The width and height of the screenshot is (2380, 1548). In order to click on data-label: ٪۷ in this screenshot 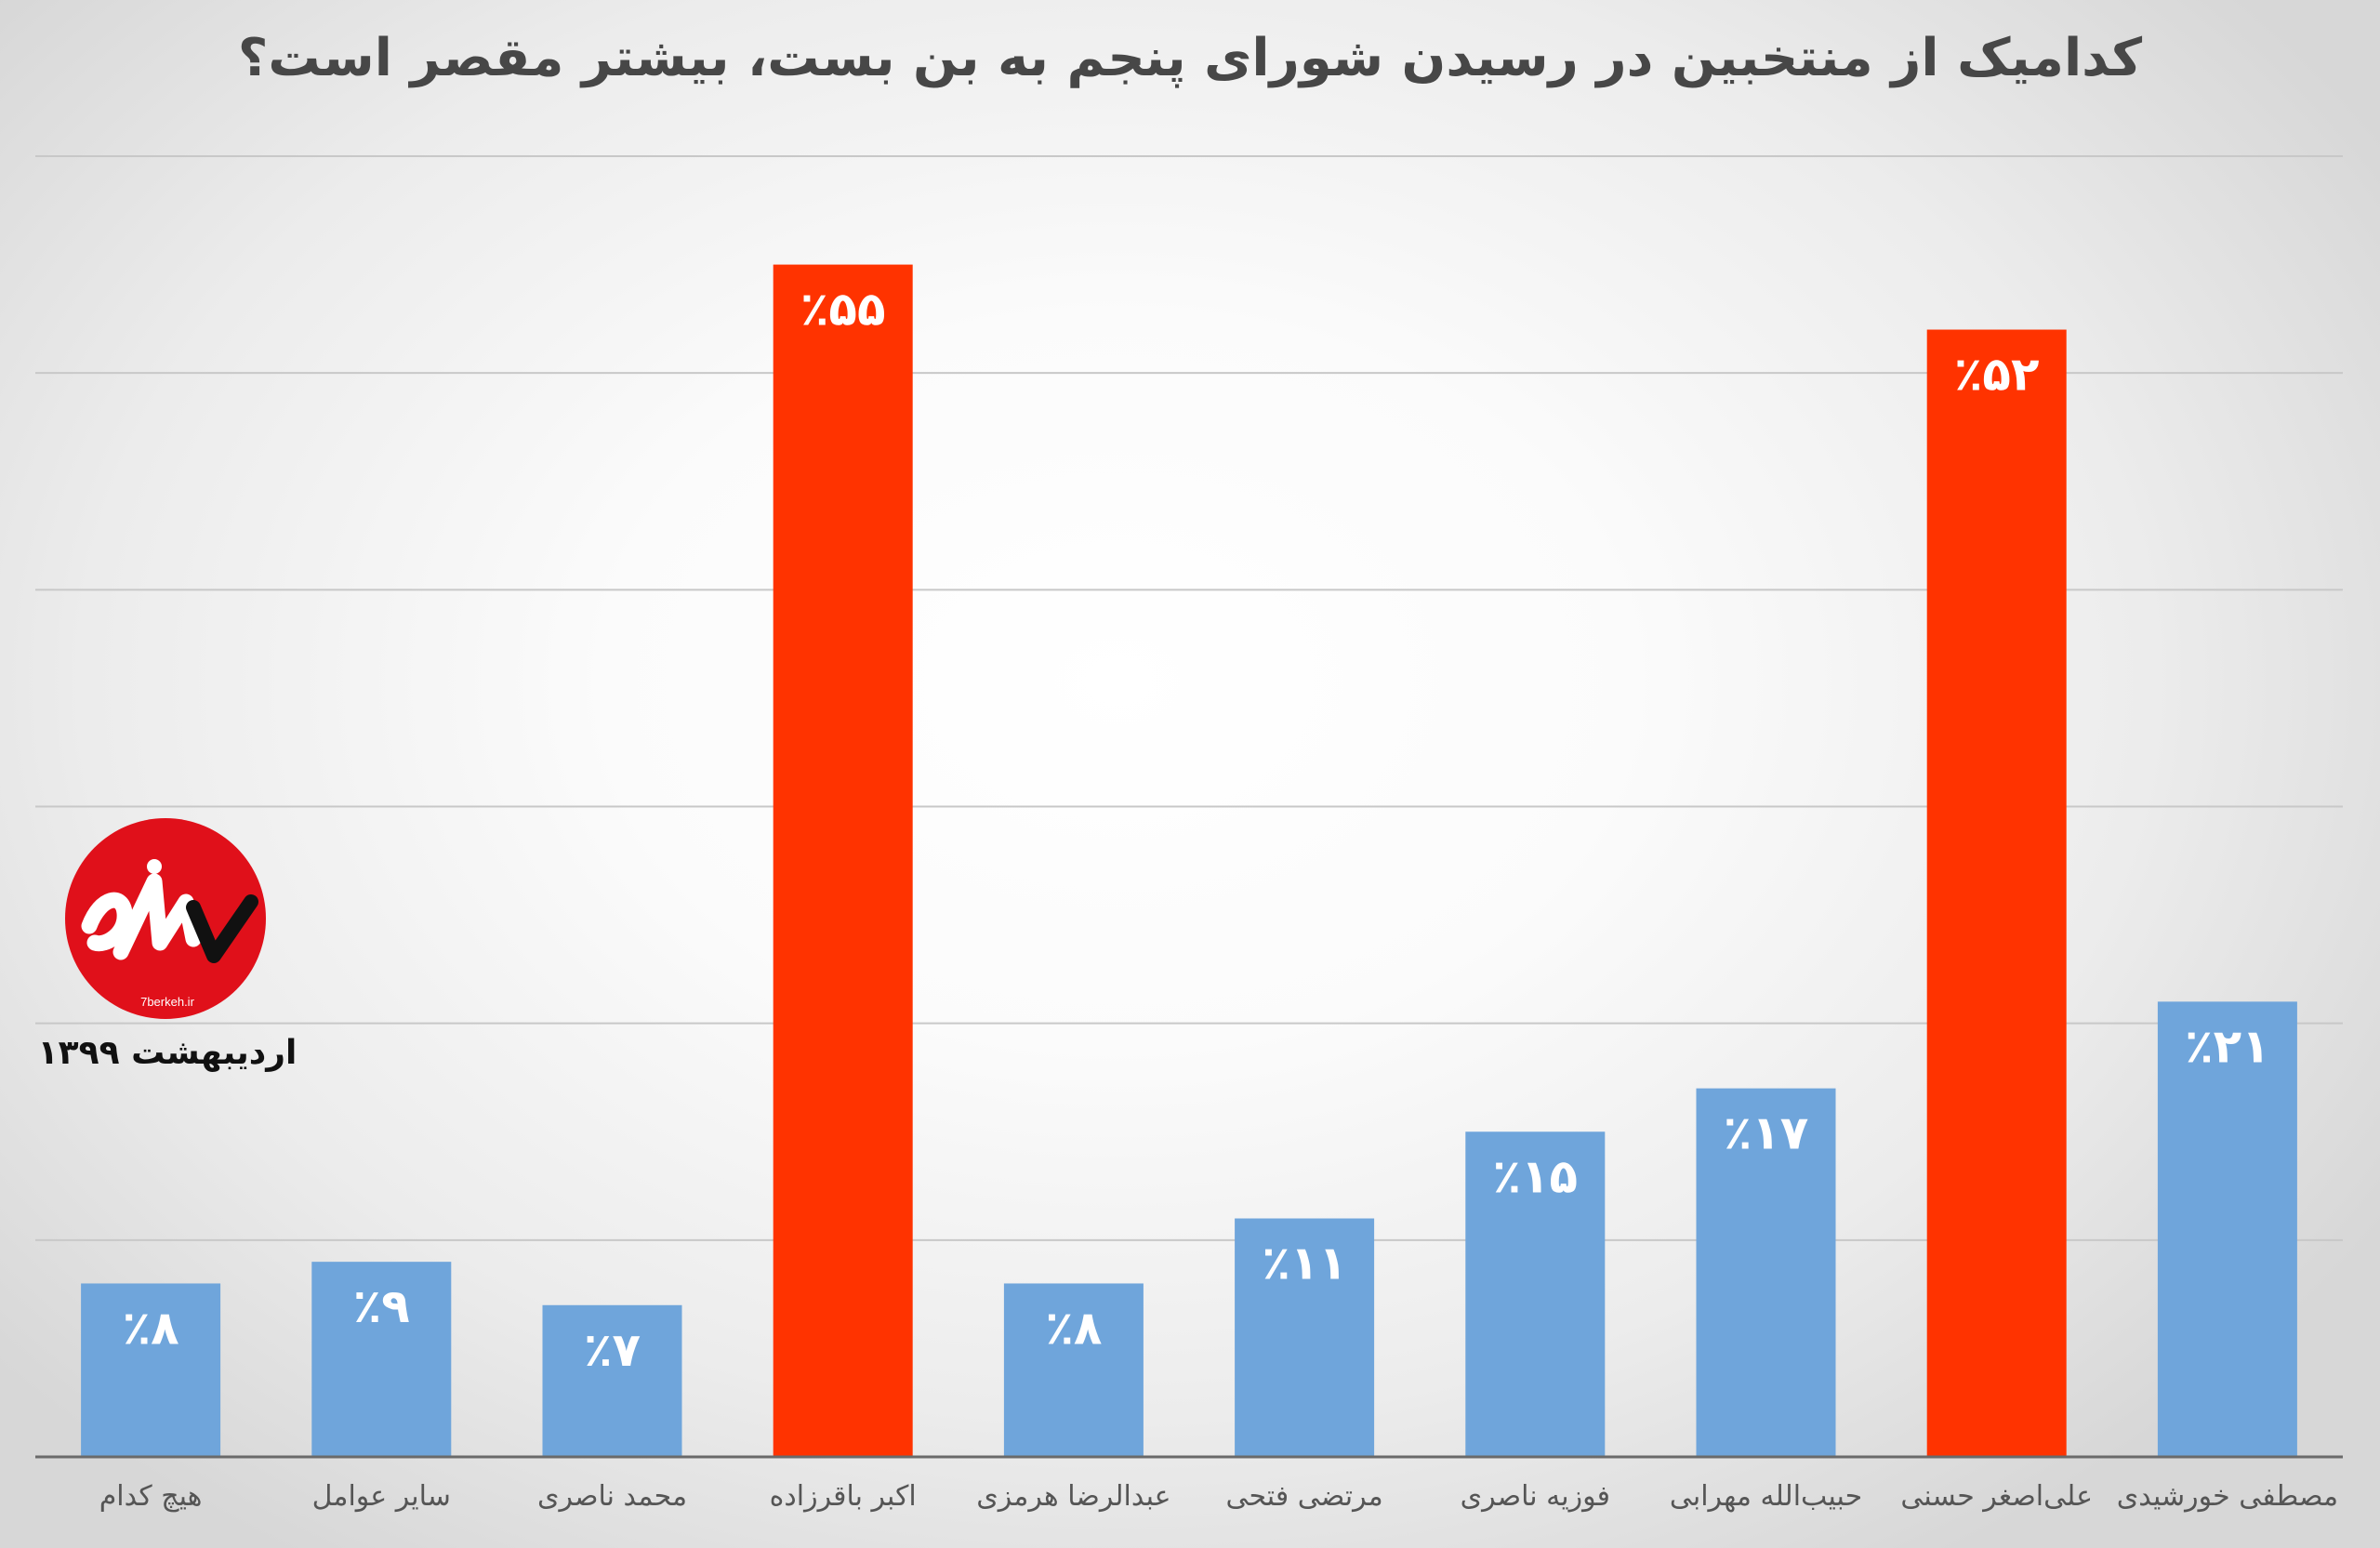, I will do `click(612, 1350)`.